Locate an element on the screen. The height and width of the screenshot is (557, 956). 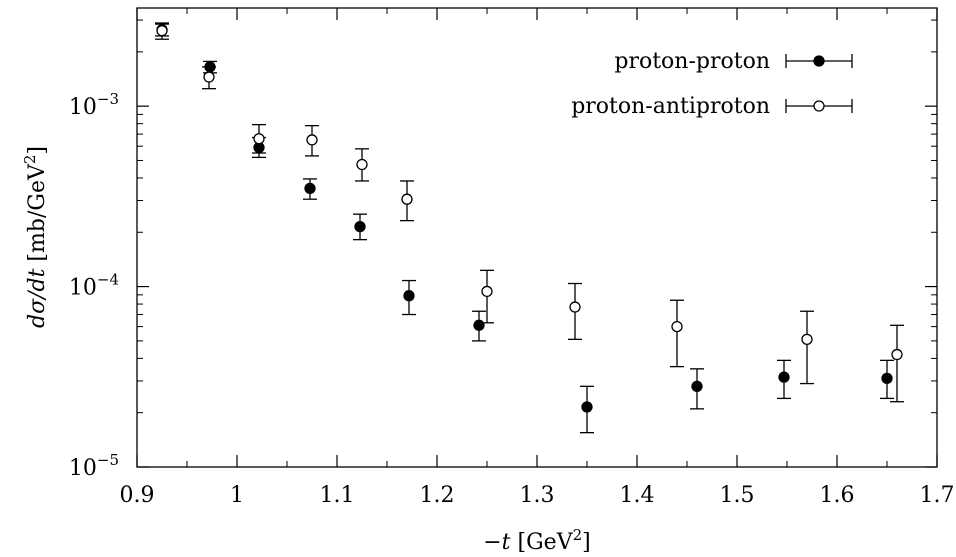
x-tick-label: 1.7 is located at coordinates (937, 495).